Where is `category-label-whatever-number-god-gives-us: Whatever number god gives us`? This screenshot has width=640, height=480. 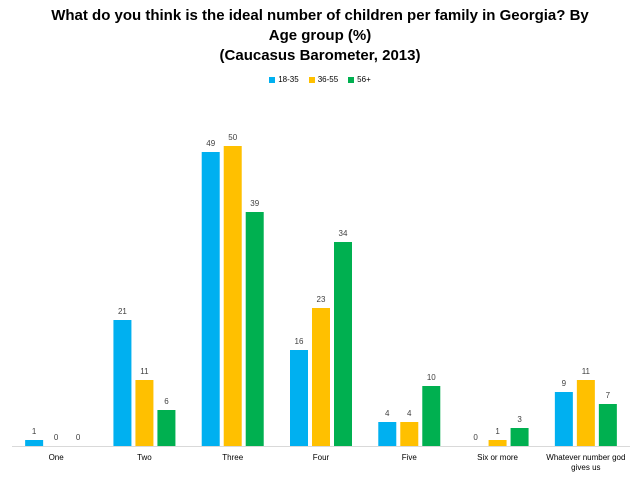 category-label-whatever-number-god-gives-us: Whatever number god gives us is located at coordinates (585, 462).